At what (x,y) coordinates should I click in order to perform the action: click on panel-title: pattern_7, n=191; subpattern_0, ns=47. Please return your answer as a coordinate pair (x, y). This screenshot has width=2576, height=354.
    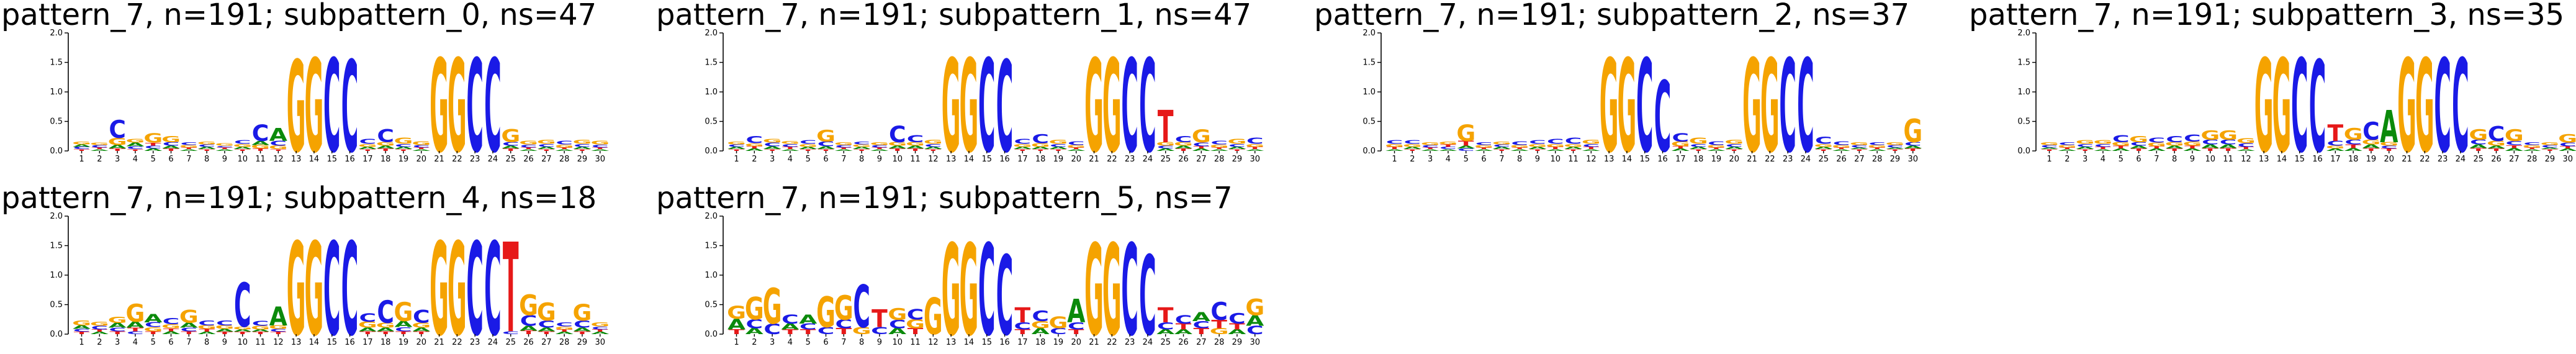
    Looking at the image, I should click on (299, 16).